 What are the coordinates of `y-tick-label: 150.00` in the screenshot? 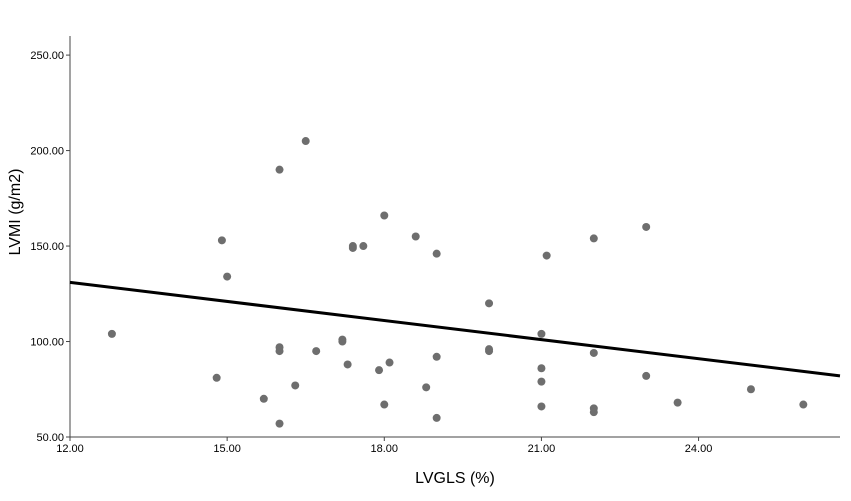 It's located at (47, 247).